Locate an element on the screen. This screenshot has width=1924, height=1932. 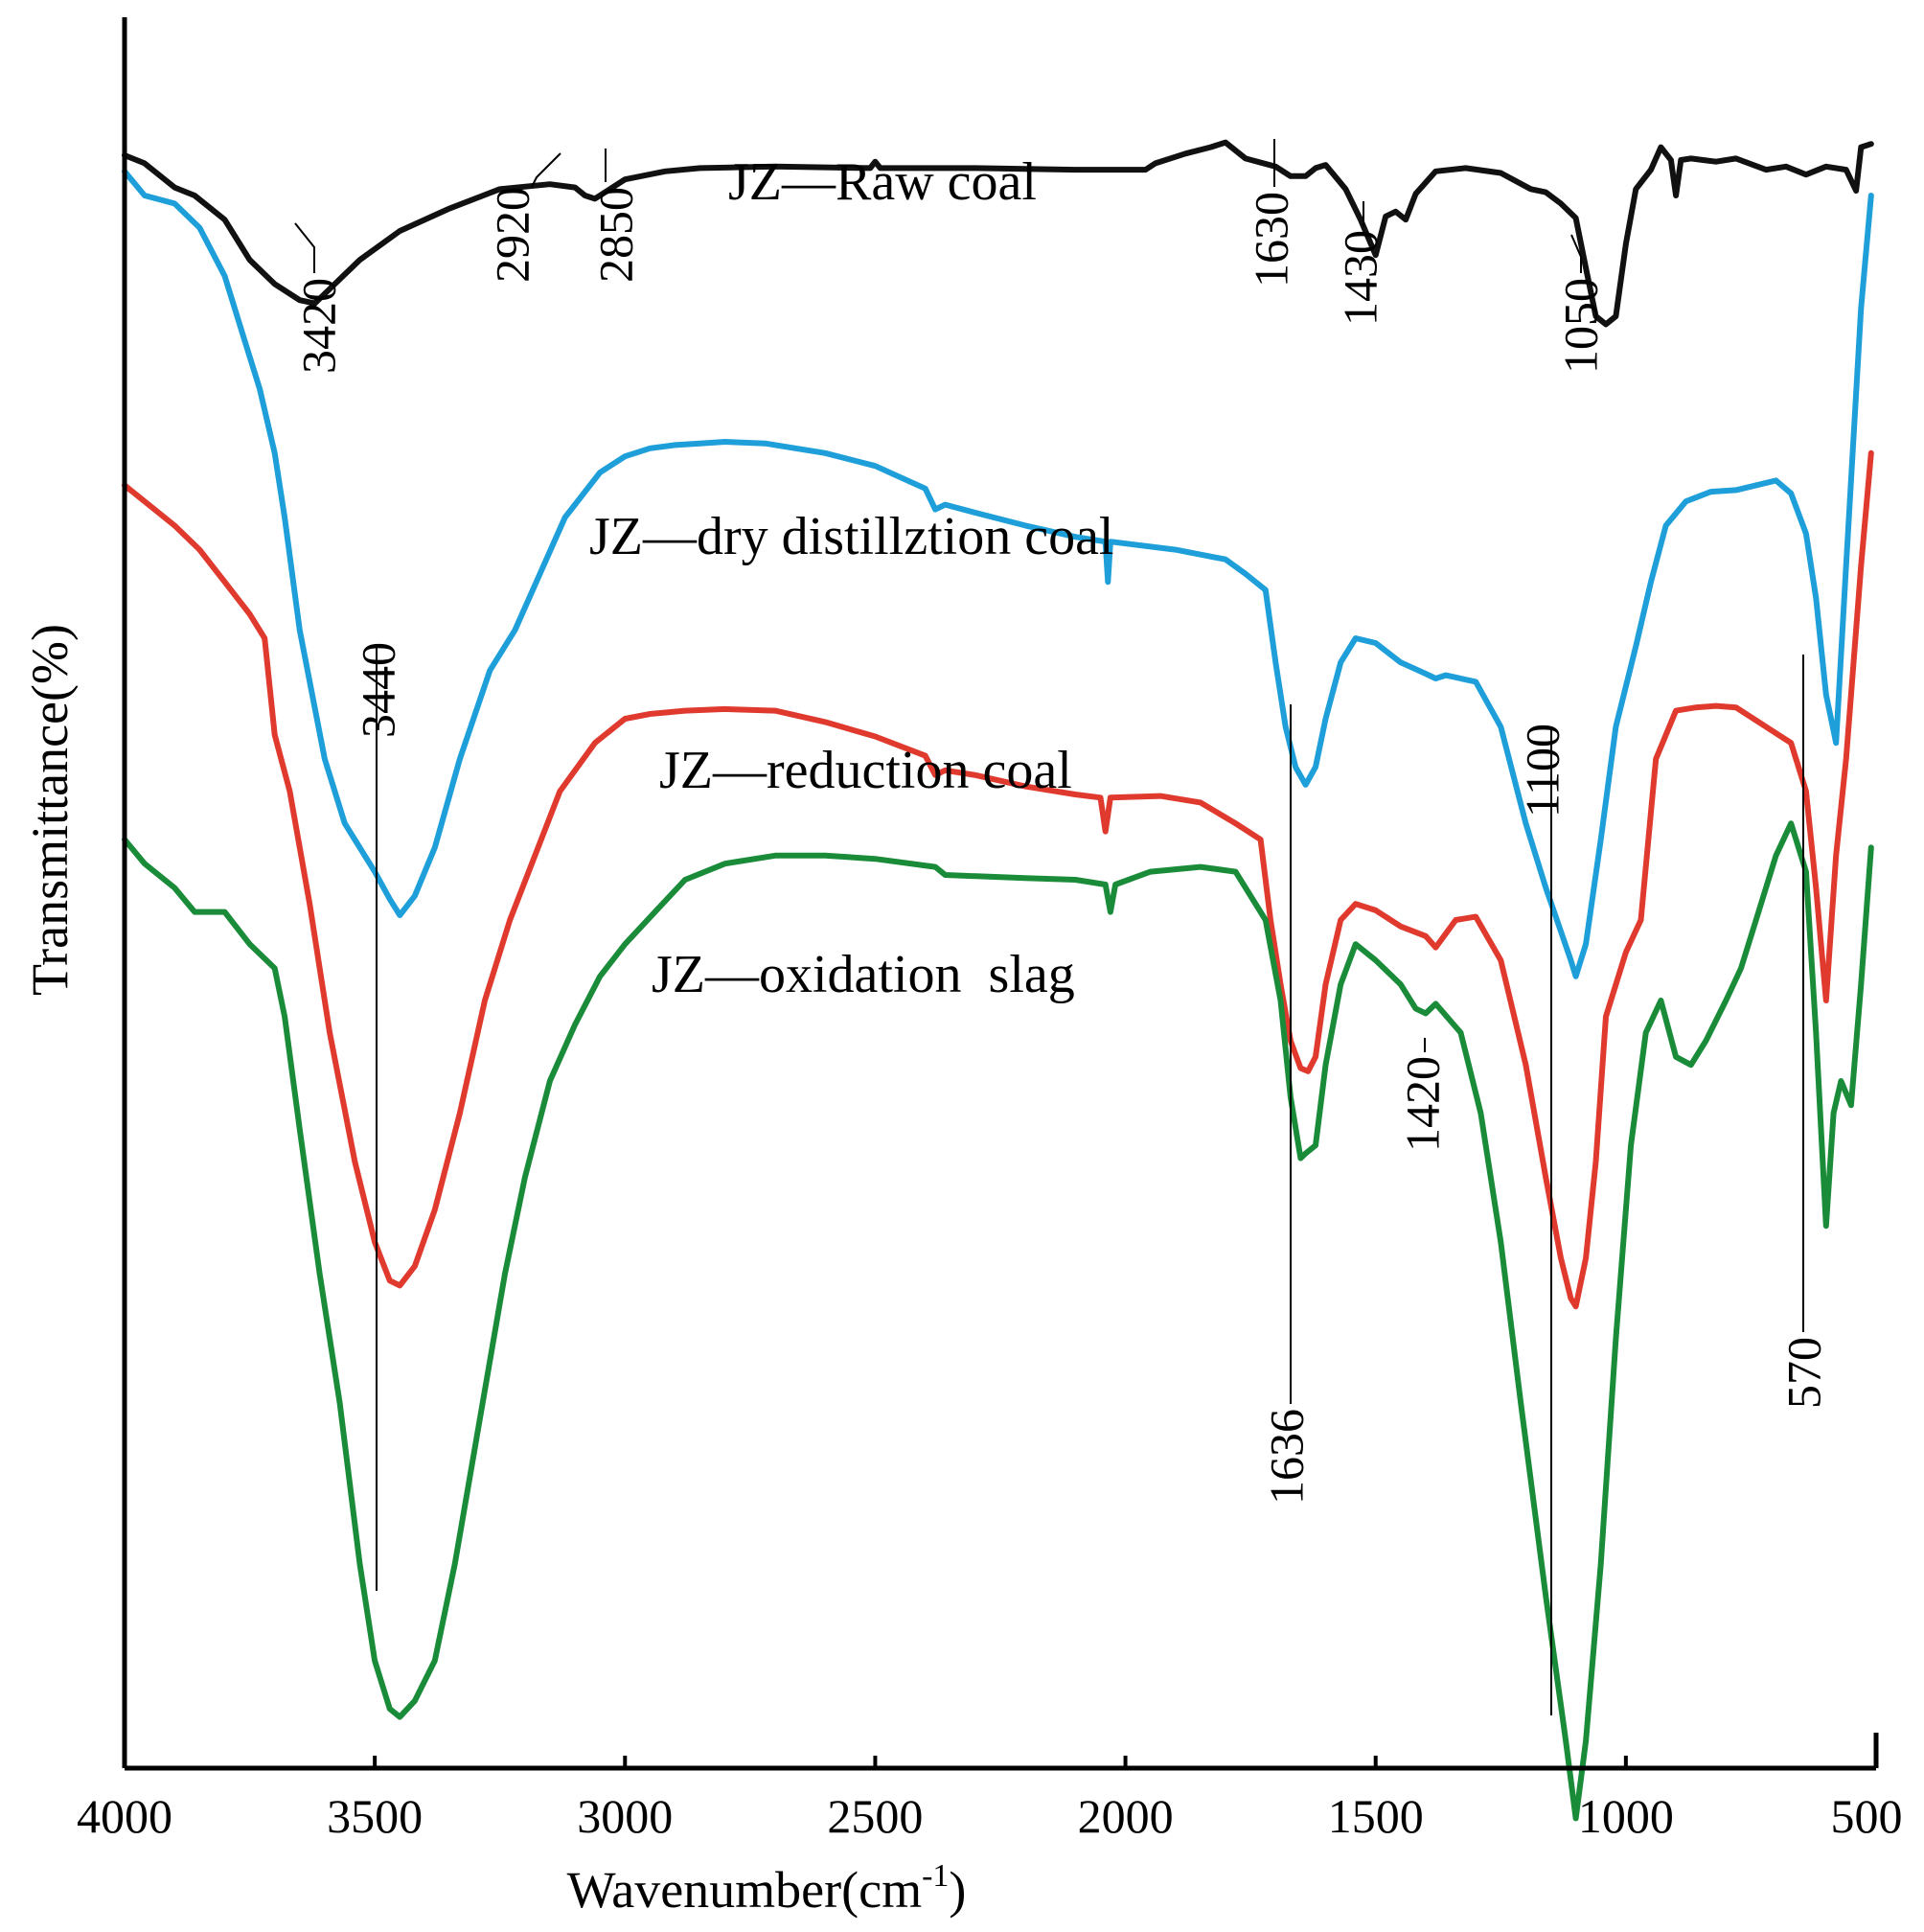
x-tick-label-1500: 1500 is located at coordinates (1376, 1816).